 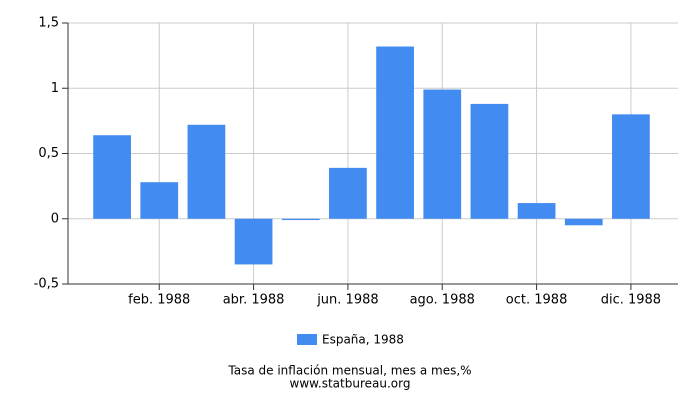 What do you see at coordinates (631, 300) in the screenshot?
I see `x-tick-label: dic. 1988` at bounding box center [631, 300].